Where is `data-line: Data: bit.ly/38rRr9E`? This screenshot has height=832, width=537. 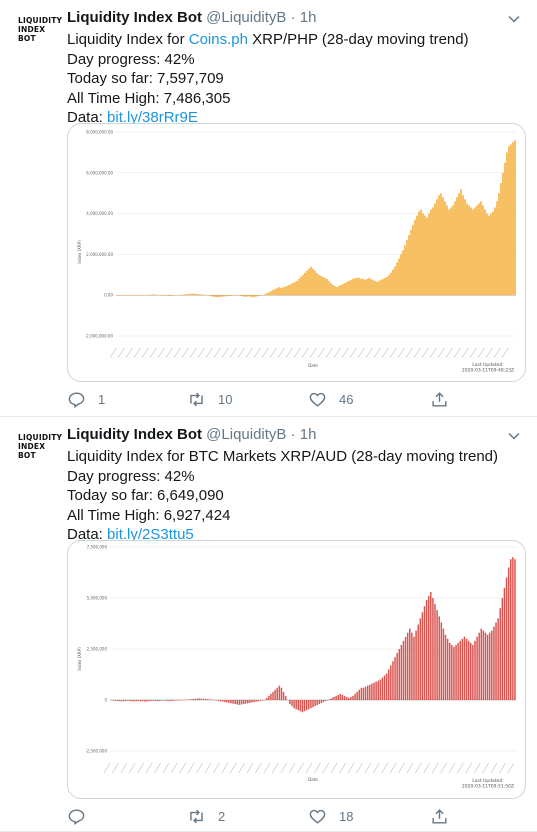 data-line: Data: bit.ly/38rRr9E is located at coordinates (268, 118).